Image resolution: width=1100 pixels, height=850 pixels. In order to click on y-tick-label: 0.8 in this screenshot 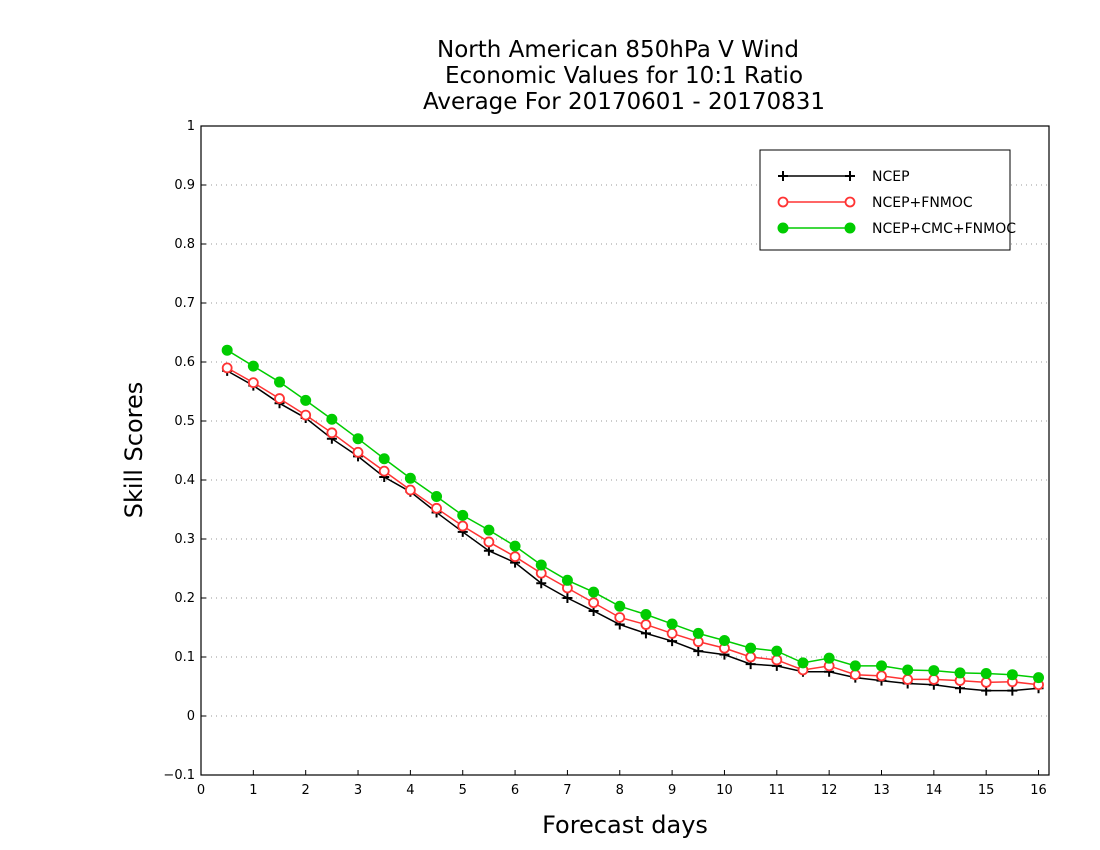, I will do `click(184, 244)`.